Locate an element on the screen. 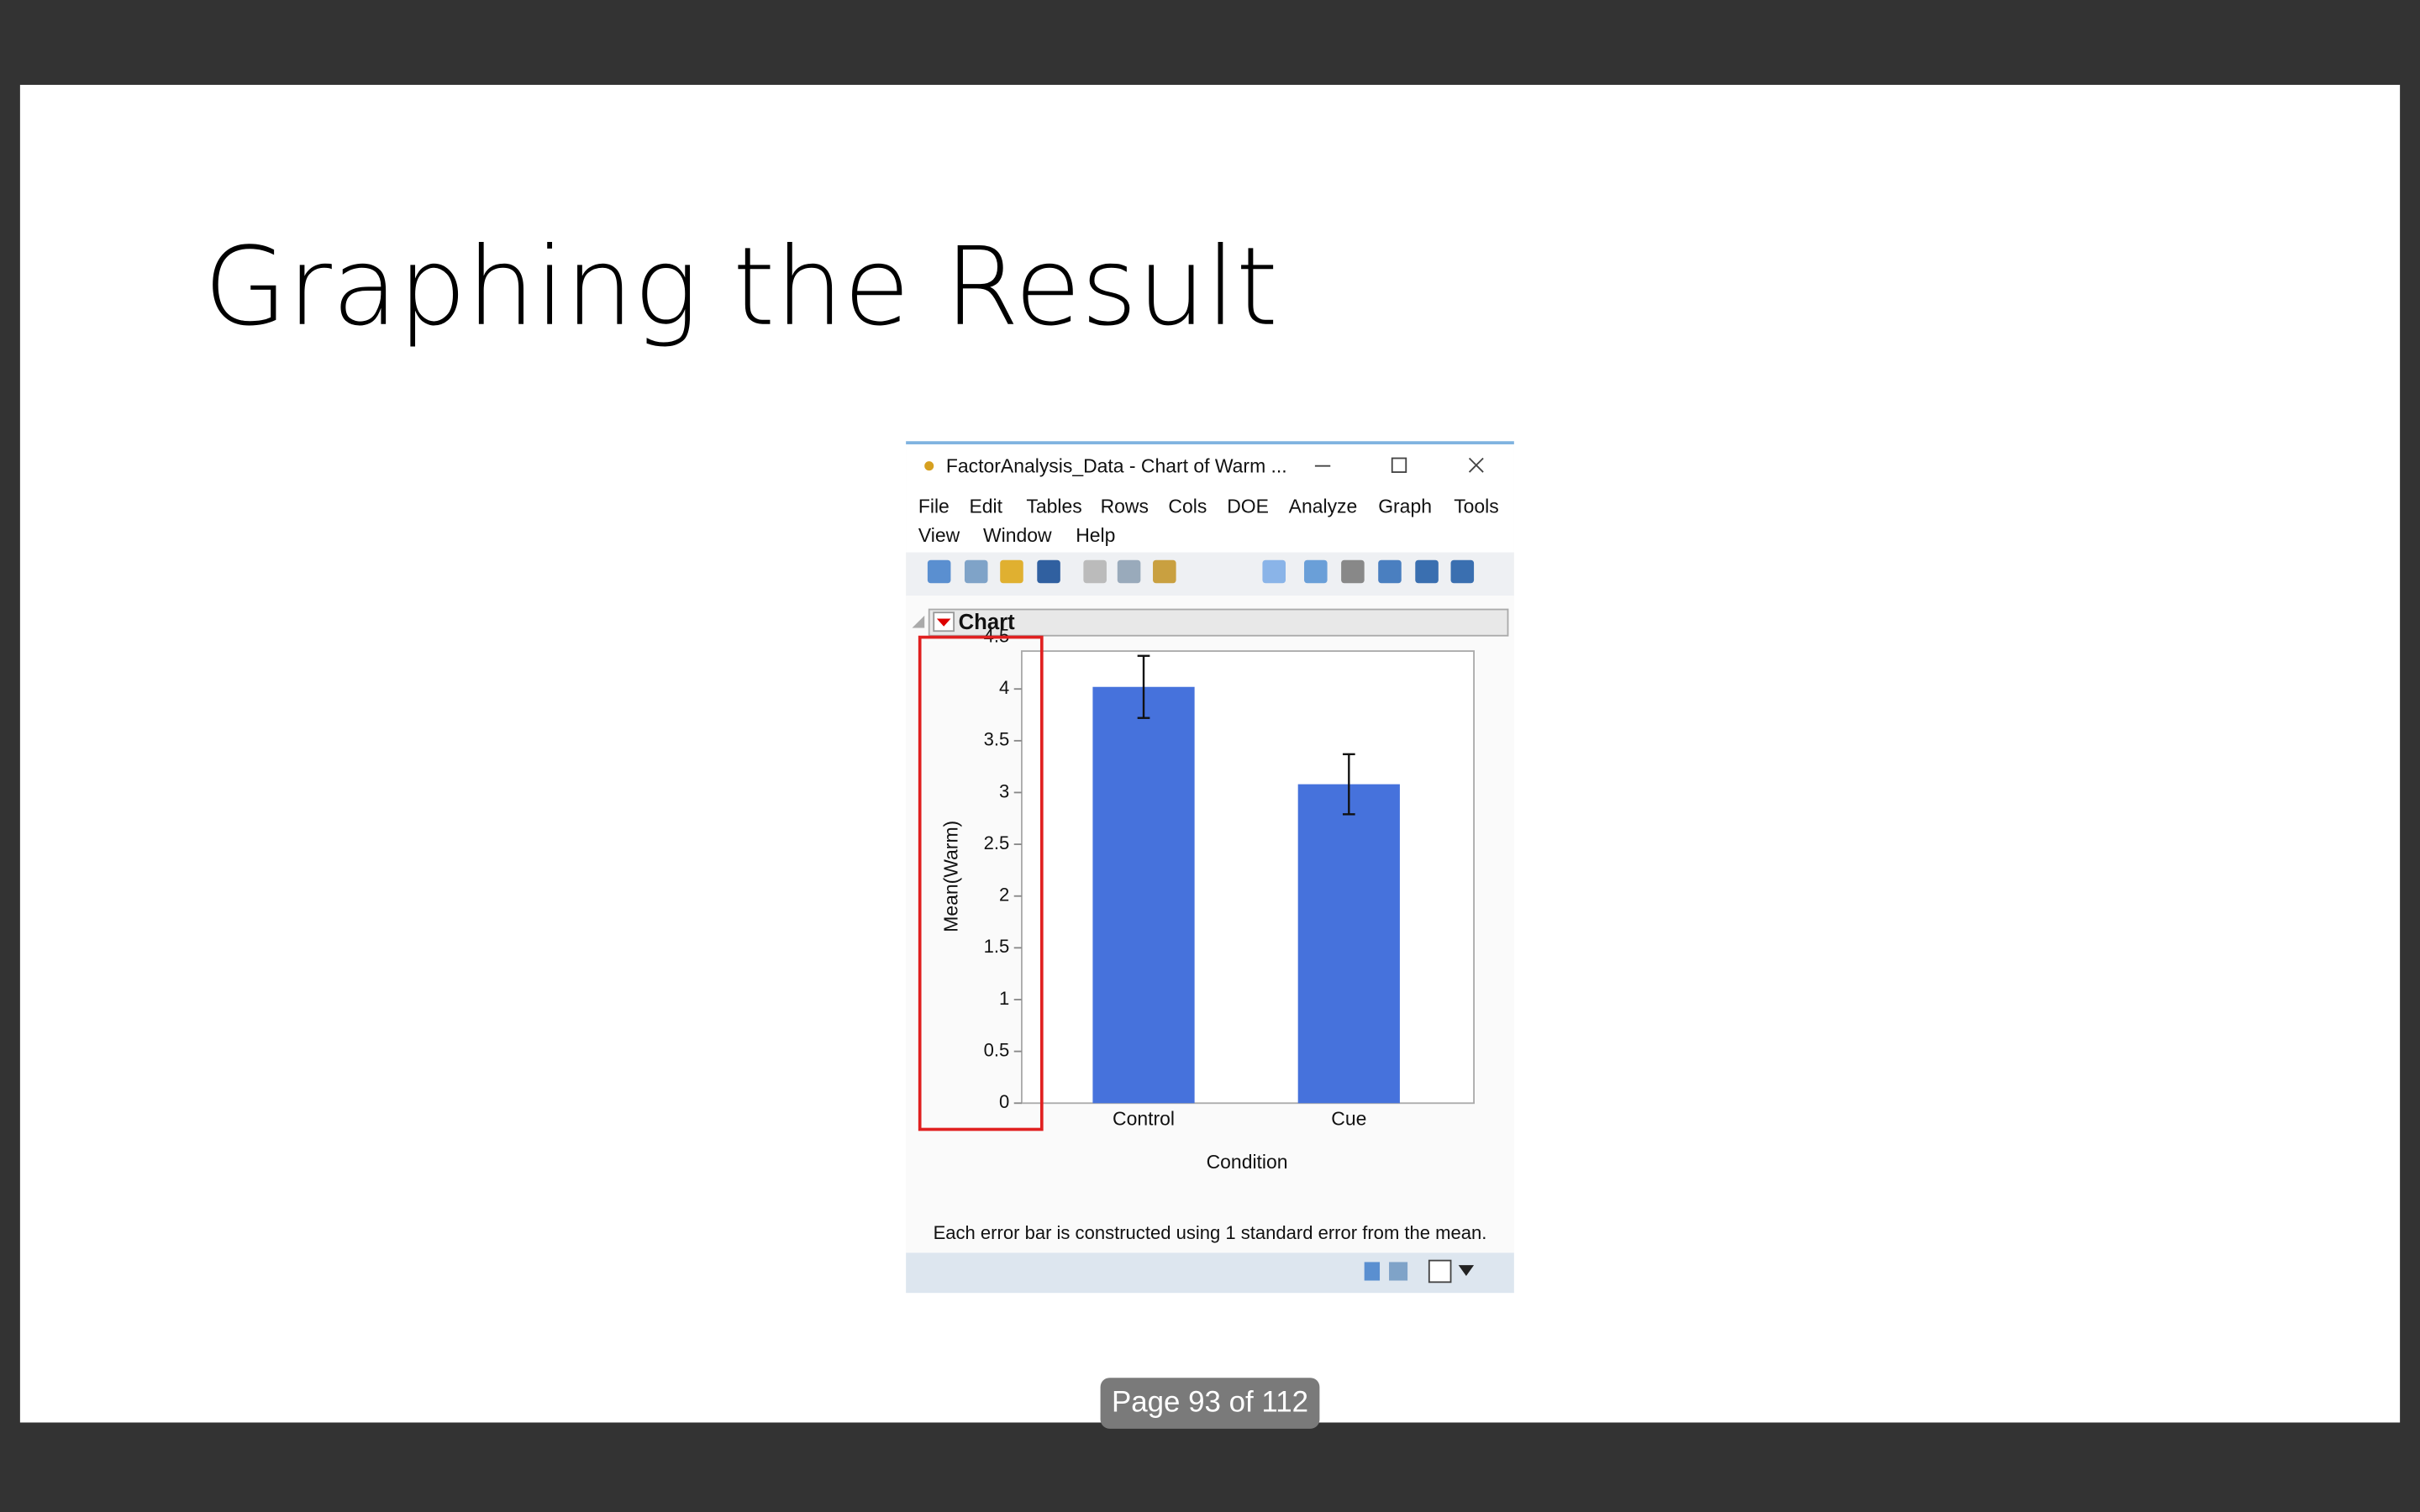 The image size is (2420, 1512). y-tick-label: 1 is located at coordinates (1004, 998).